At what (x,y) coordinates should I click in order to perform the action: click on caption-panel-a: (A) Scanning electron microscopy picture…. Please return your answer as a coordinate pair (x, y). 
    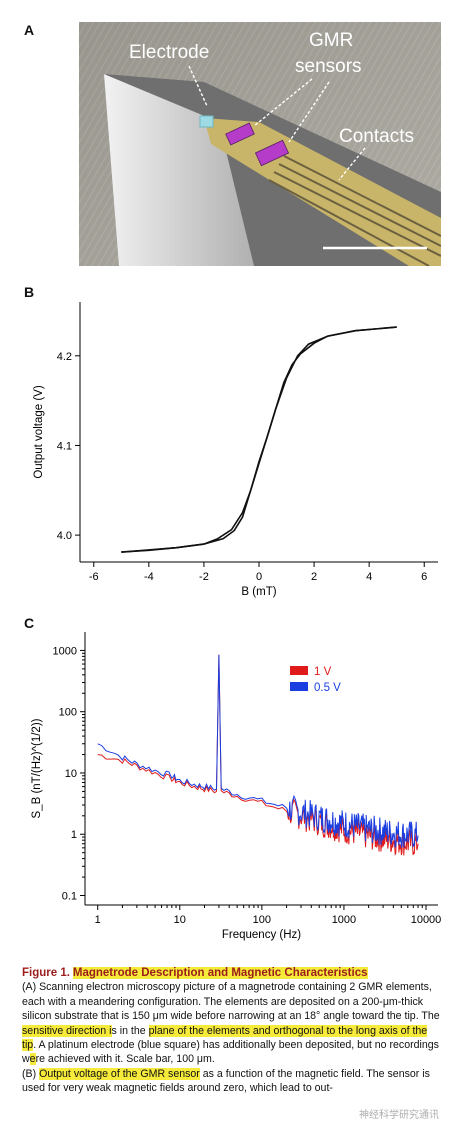
    Looking at the image, I should click on (231, 1023).